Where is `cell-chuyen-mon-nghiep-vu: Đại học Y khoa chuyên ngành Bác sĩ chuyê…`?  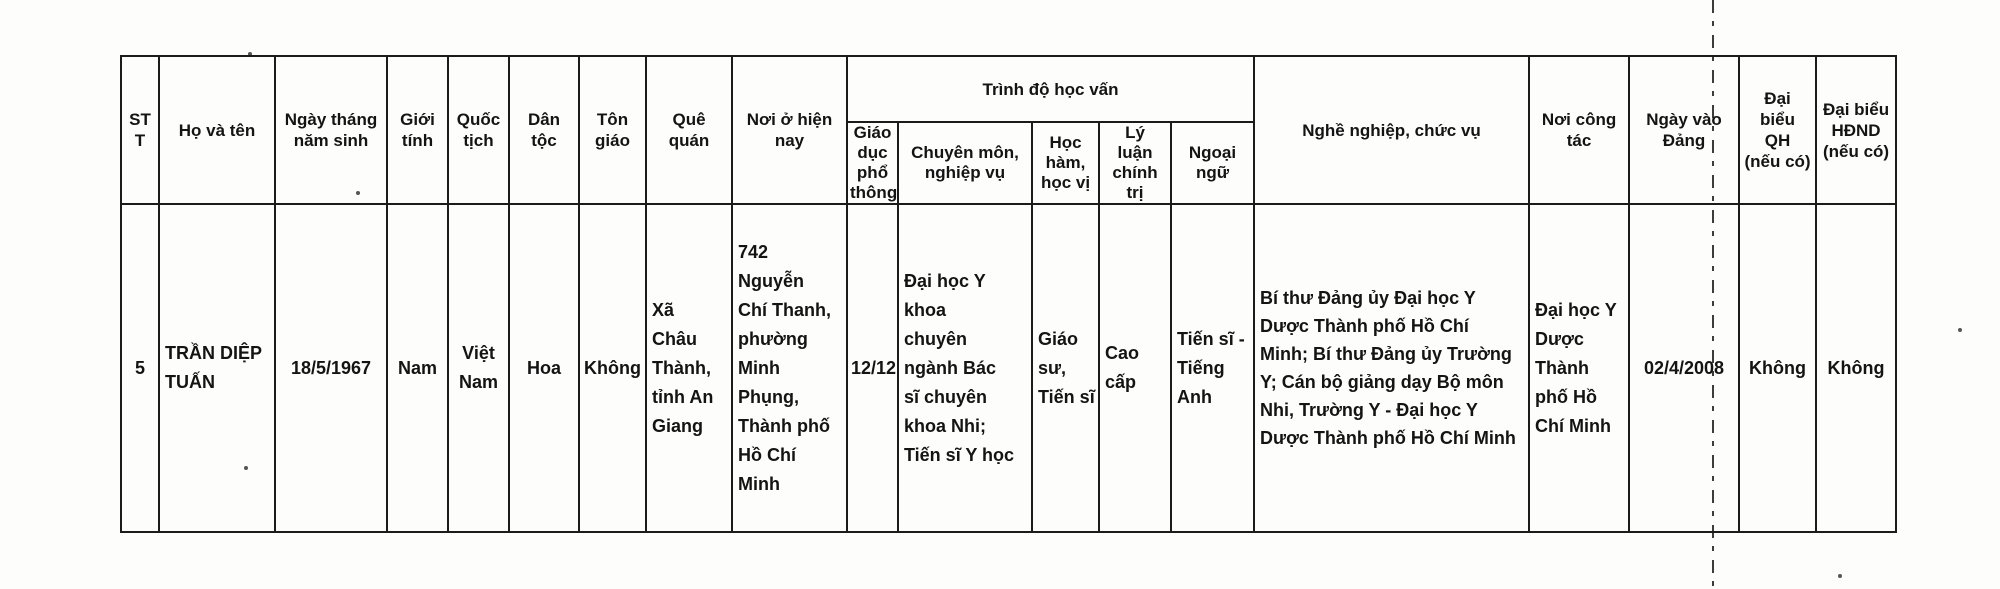
cell-chuyen-mon-nghiep-vu: Đại học Y khoa chuyên ngành Bác sĩ chuyê… is located at coordinates (965, 368).